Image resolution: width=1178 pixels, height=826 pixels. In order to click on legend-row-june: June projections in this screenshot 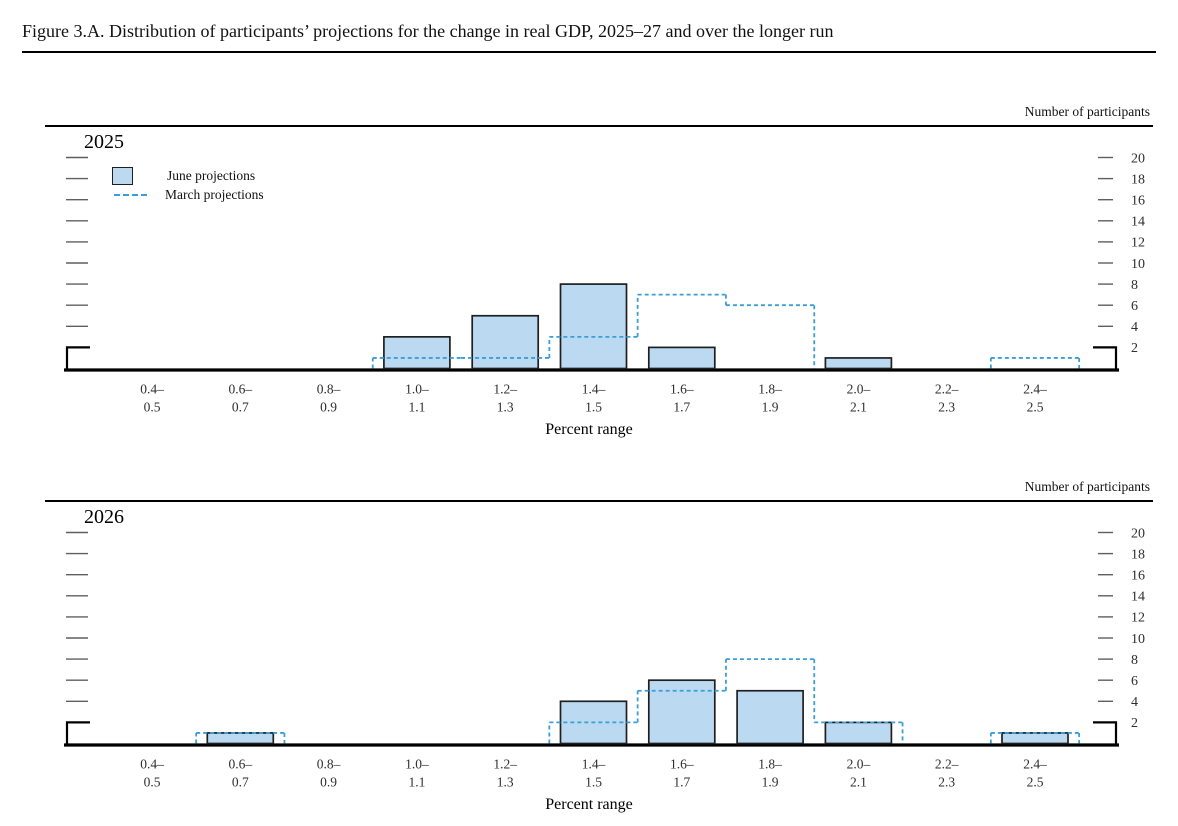, I will do `click(188, 175)`.